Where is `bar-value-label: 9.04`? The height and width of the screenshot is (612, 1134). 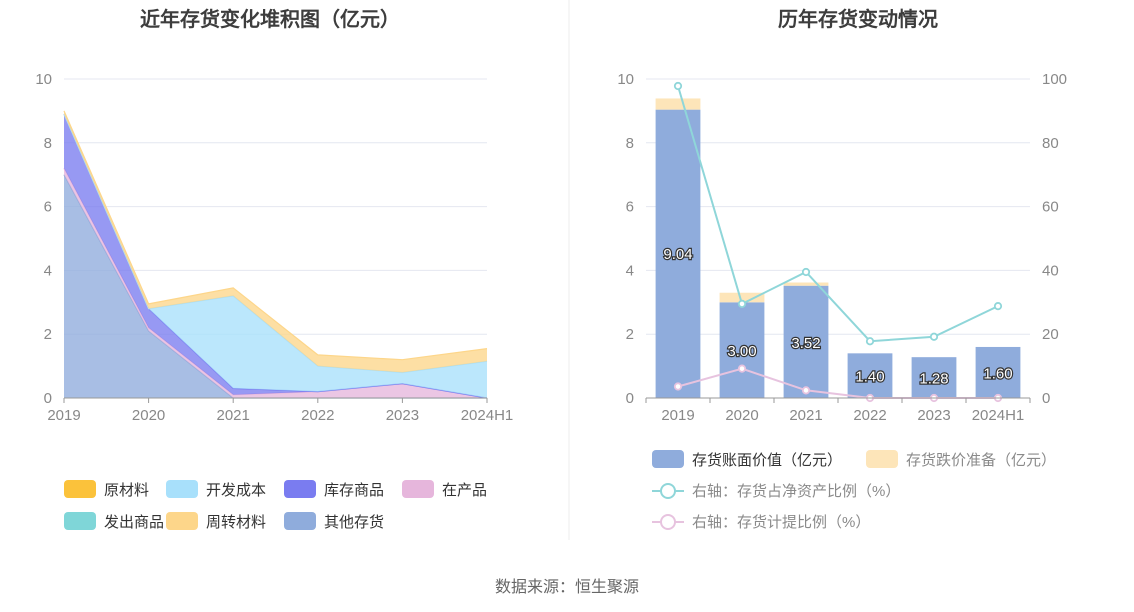 bar-value-label: 9.04 is located at coordinates (677, 254).